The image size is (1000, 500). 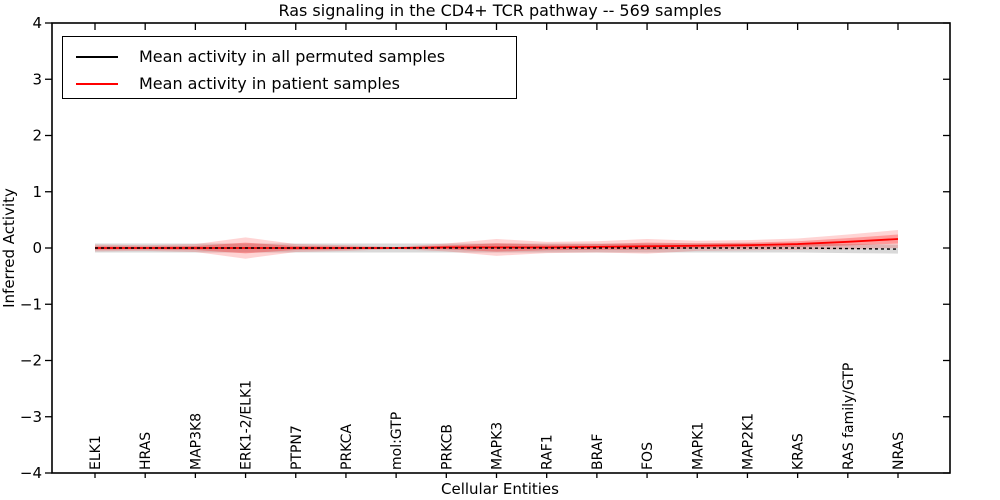 I want to click on y-tick-label: −4, so click(x=31, y=473).